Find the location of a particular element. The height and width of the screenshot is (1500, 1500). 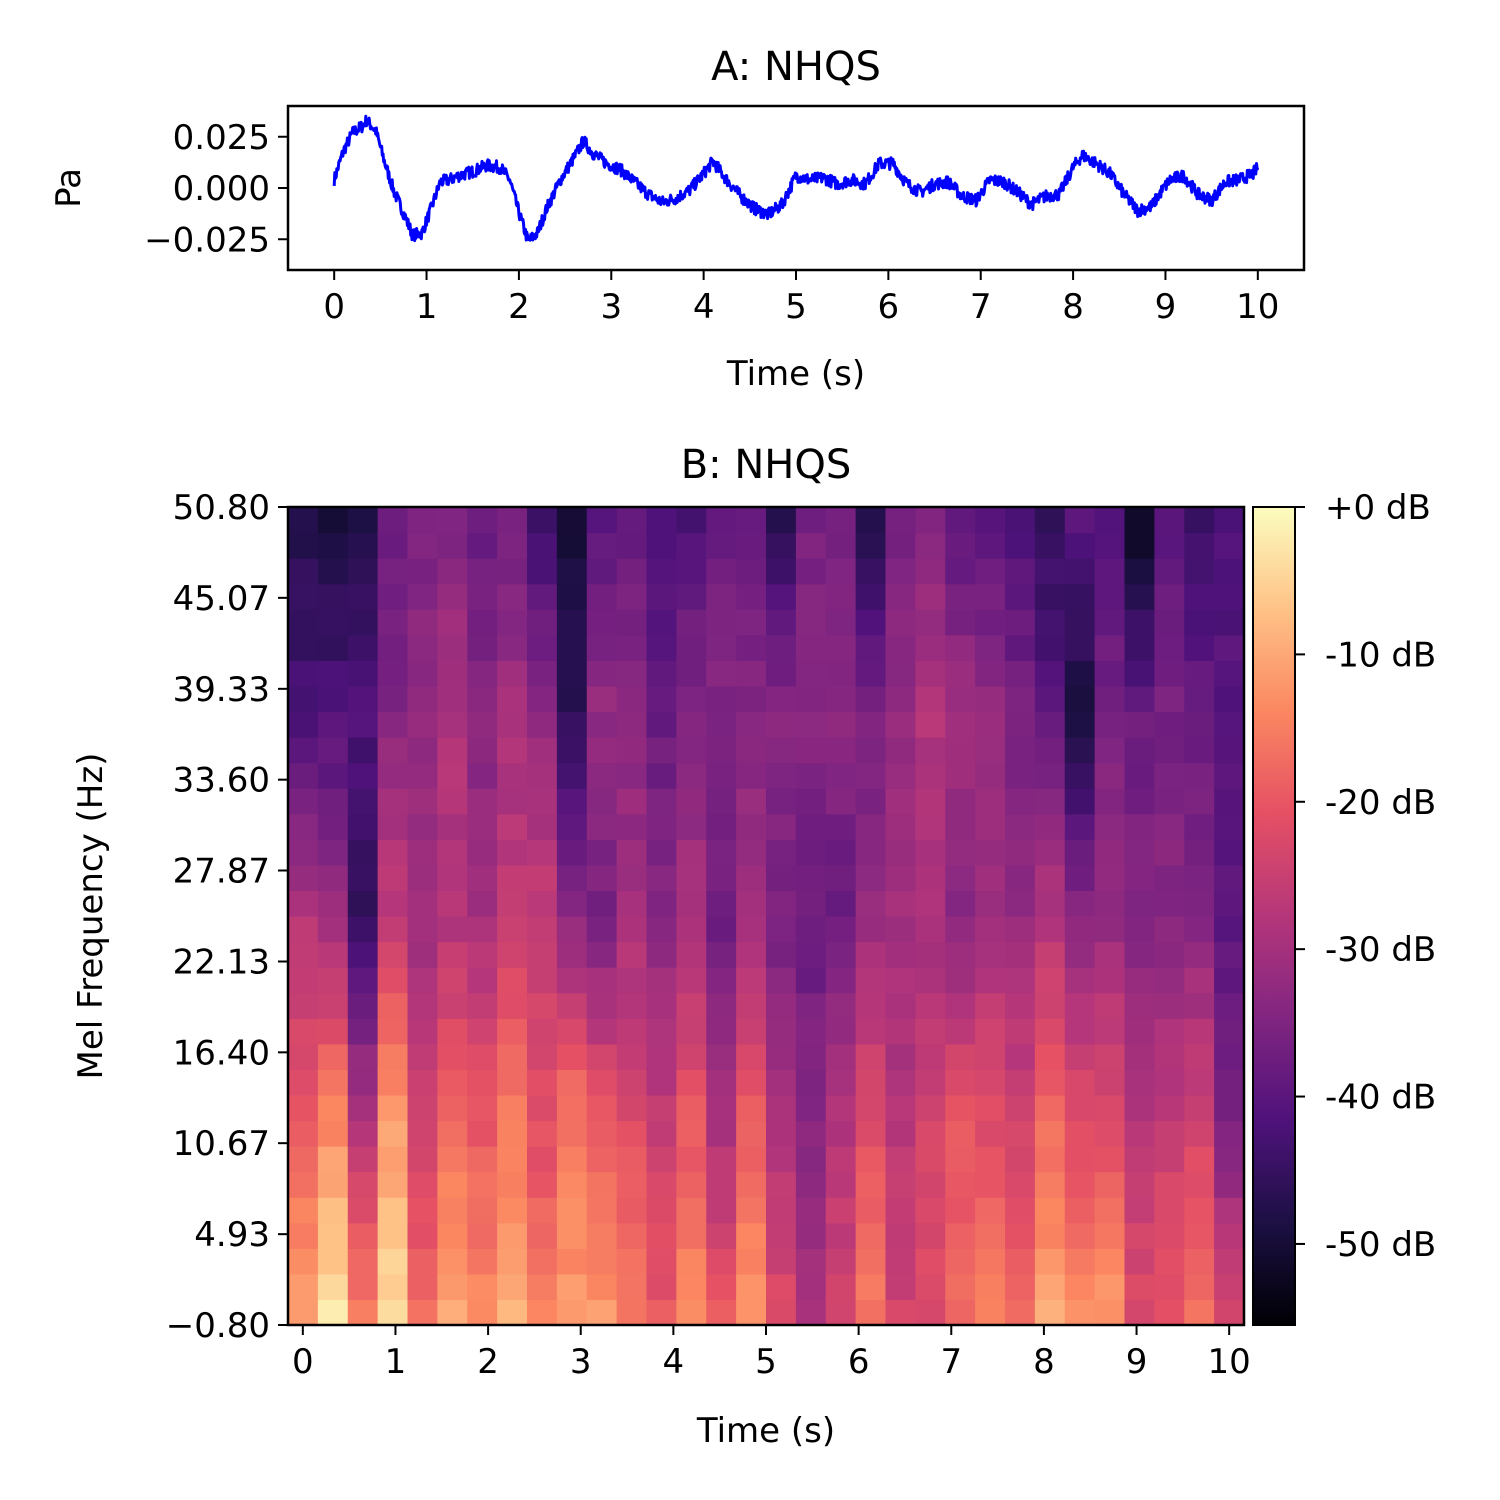

y-tick-label: 45.07 is located at coordinates (221, 599).